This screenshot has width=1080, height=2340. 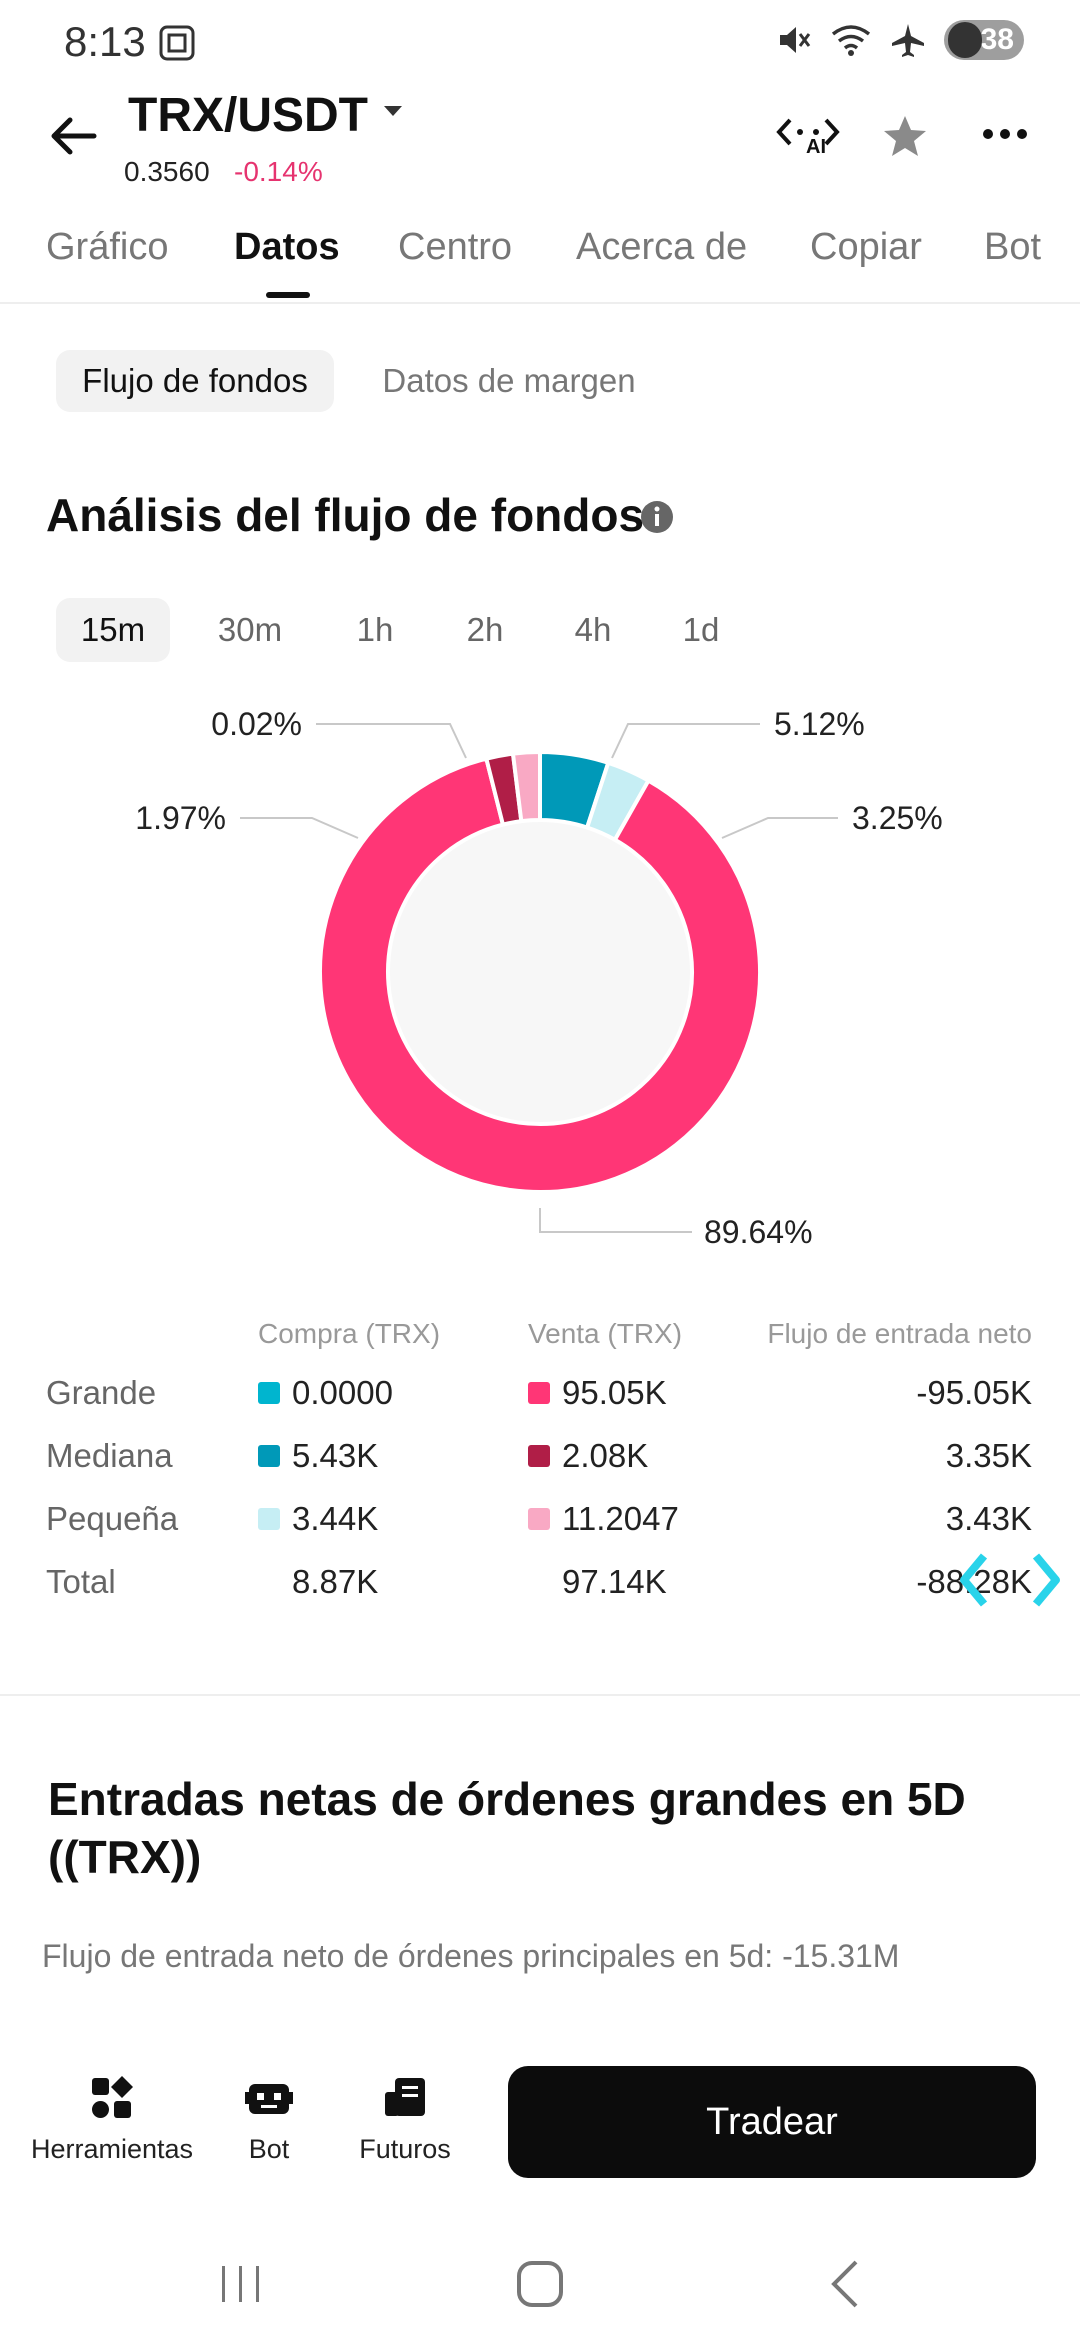 What do you see at coordinates (701, 629) in the screenshot?
I see `interval-1d: 1d` at bounding box center [701, 629].